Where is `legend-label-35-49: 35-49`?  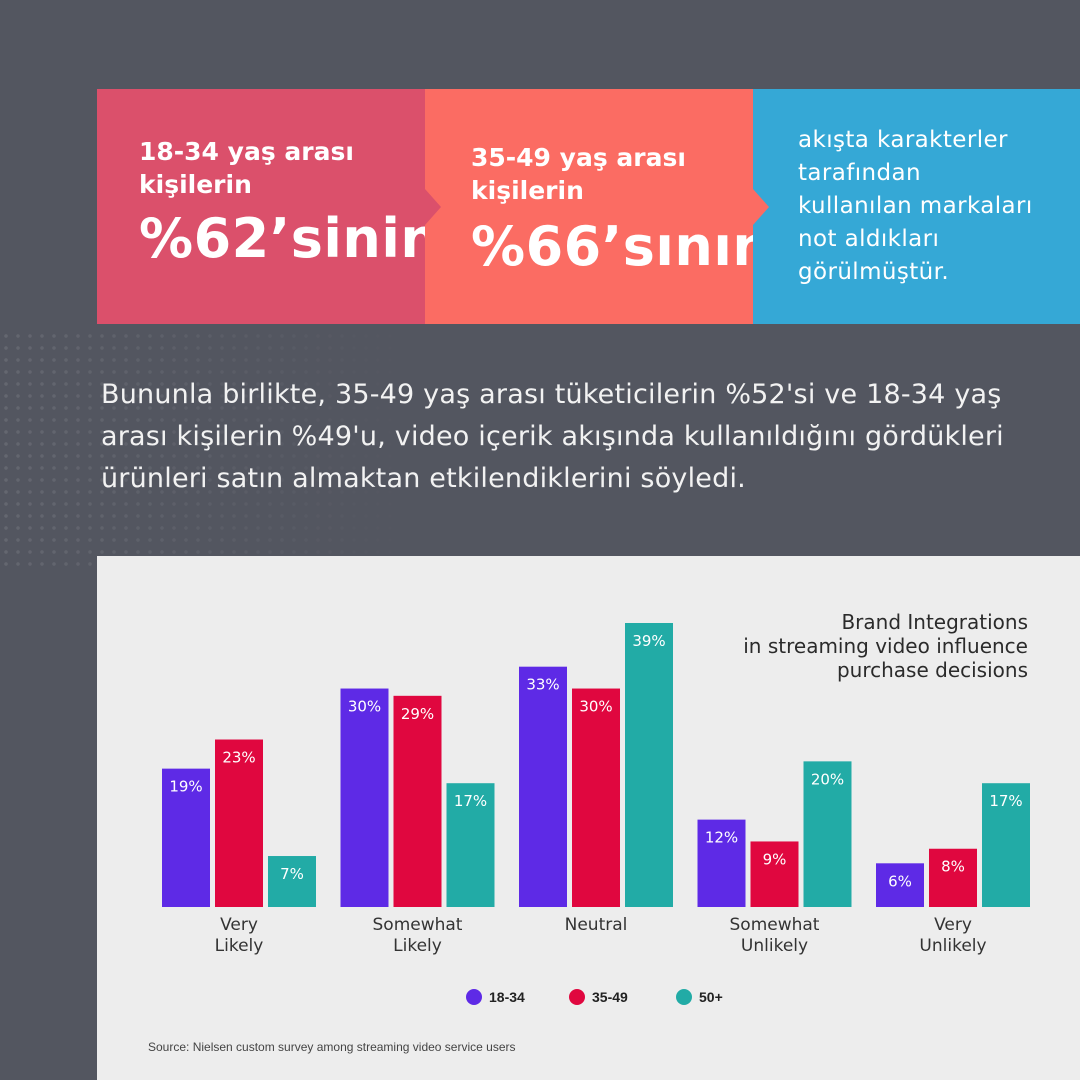
legend-label-35-49: 35-49 is located at coordinates (610, 997).